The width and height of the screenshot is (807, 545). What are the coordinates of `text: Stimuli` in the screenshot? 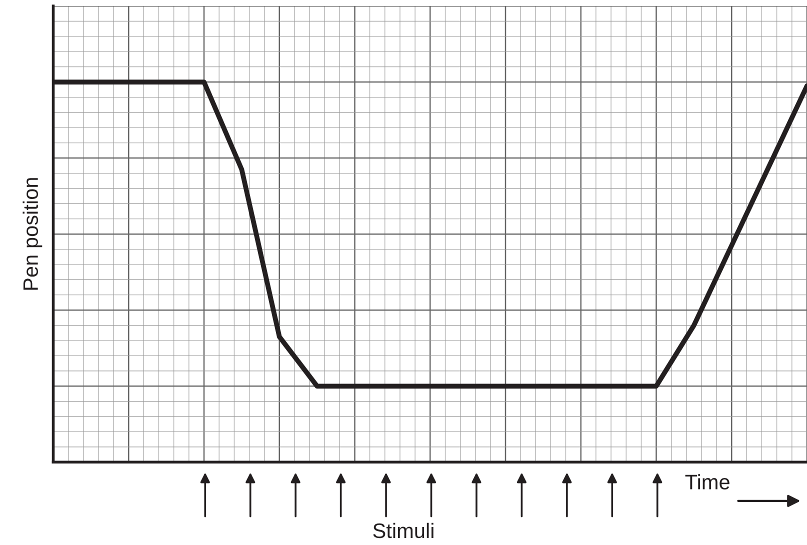 It's located at (403, 530).